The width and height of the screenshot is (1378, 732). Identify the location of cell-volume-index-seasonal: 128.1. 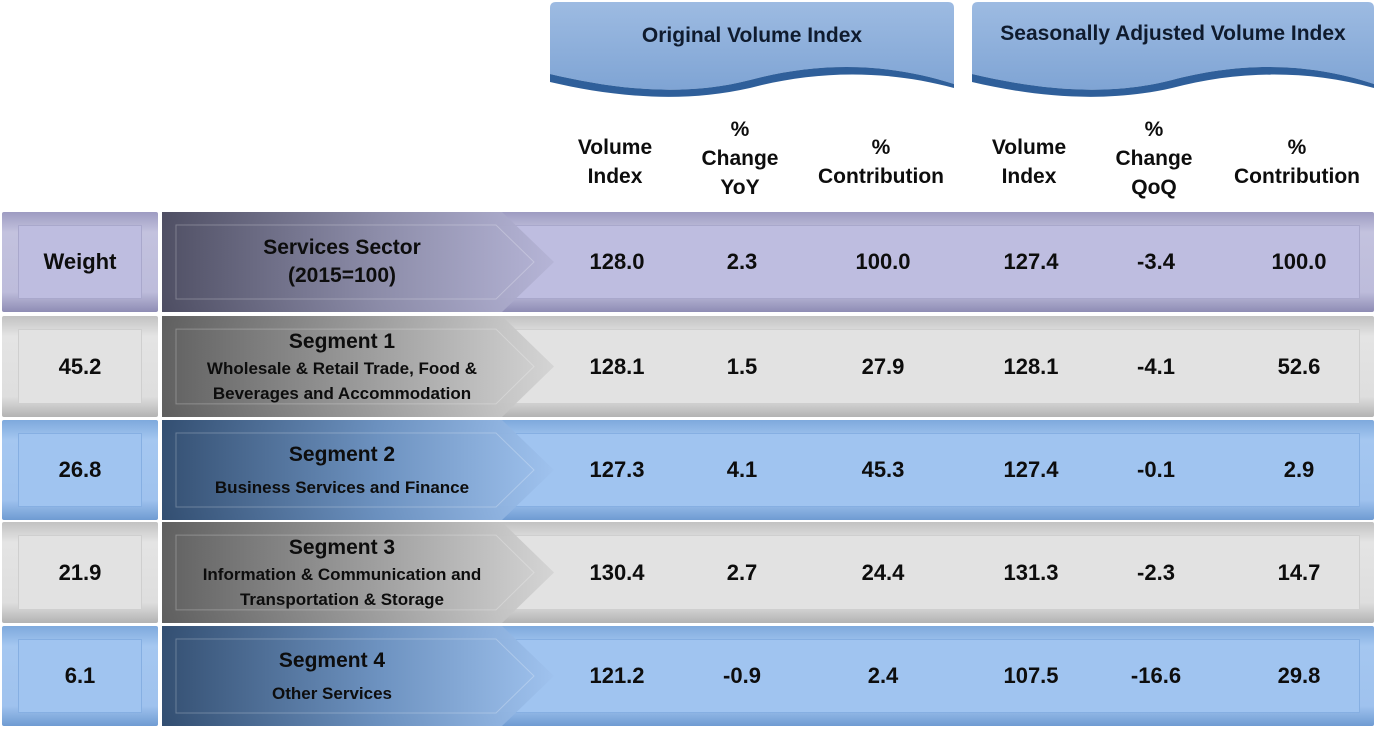
(1031, 366).